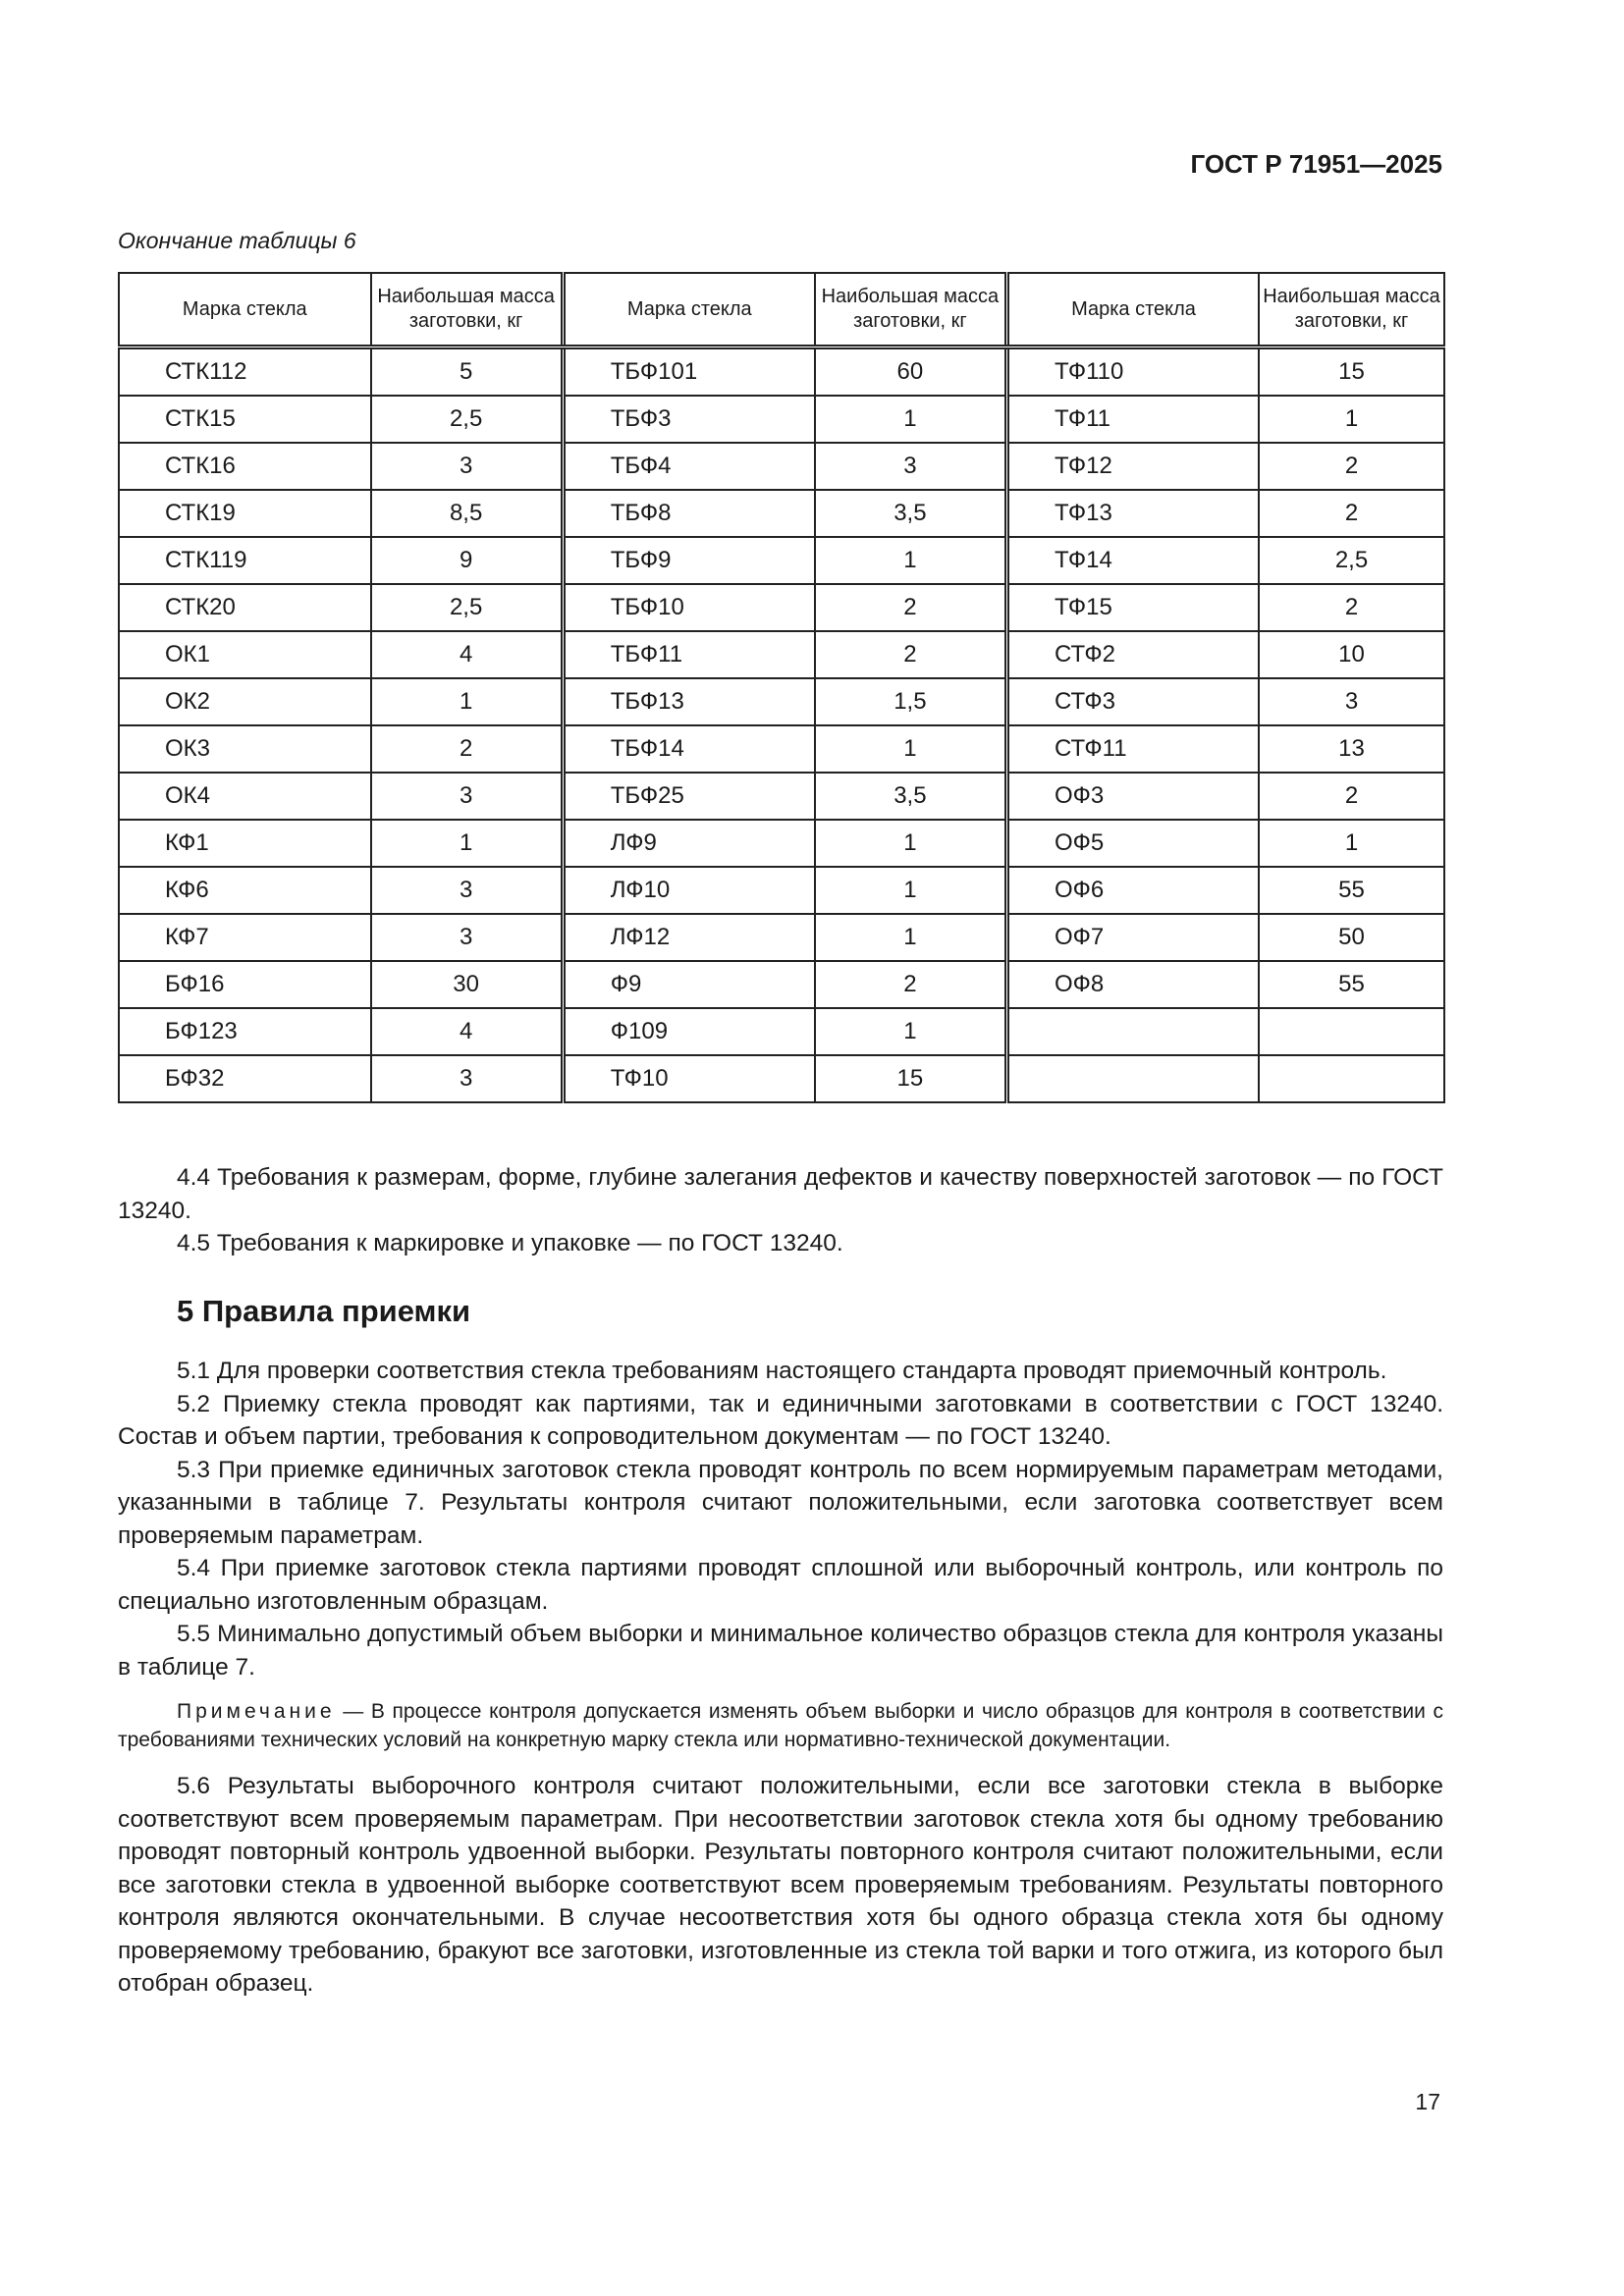  What do you see at coordinates (688, 1032) in the screenshot?
I see `grade-cell: Ф109` at bounding box center [688, 1032].